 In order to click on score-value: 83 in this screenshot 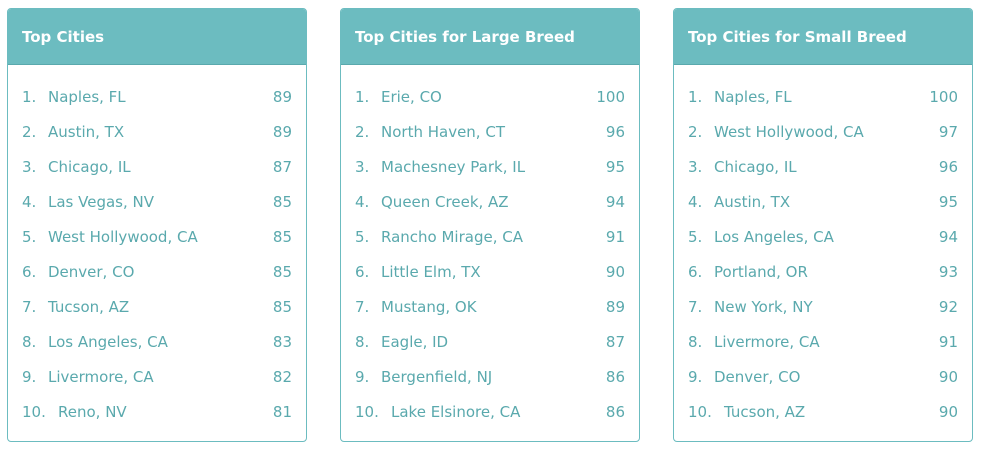, I will do `click(282, 342)`.